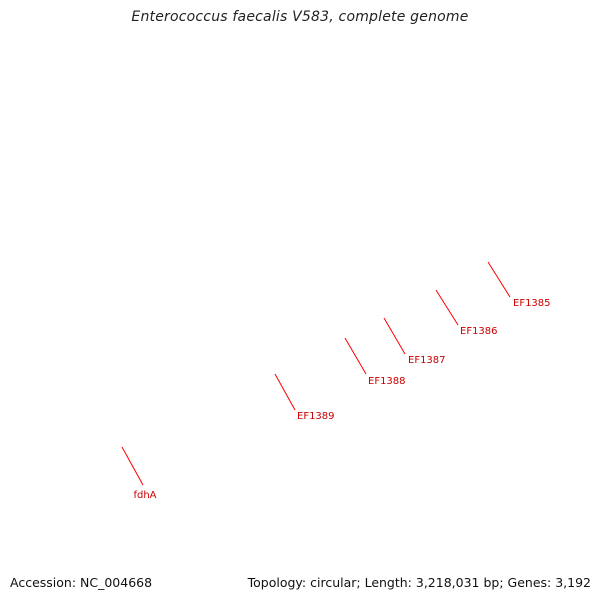 This screenshot has width=600, height=600. Describe the element at coordinates (144, 495) in the screenshot. I see `gene-label: fdhA` at that location.